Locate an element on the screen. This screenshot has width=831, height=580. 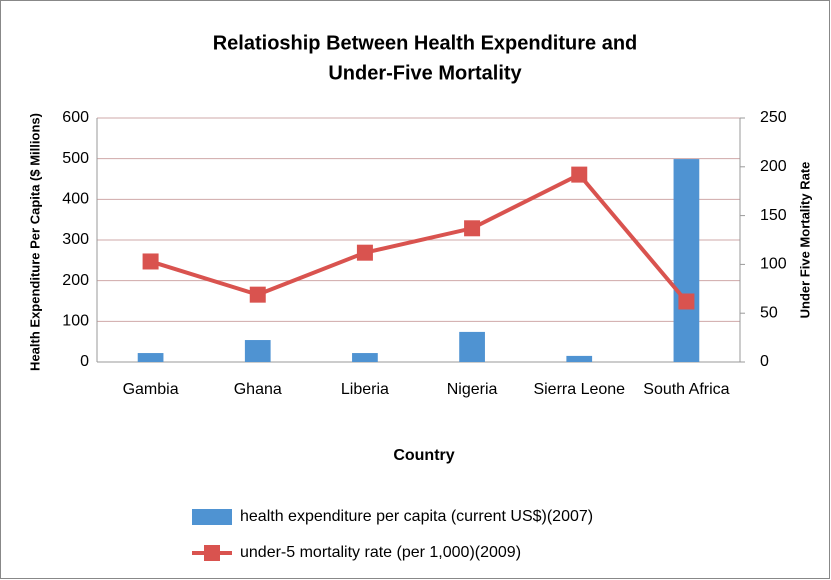
x-tick-label: Sierra Leone is located at coordinates (579, 389).